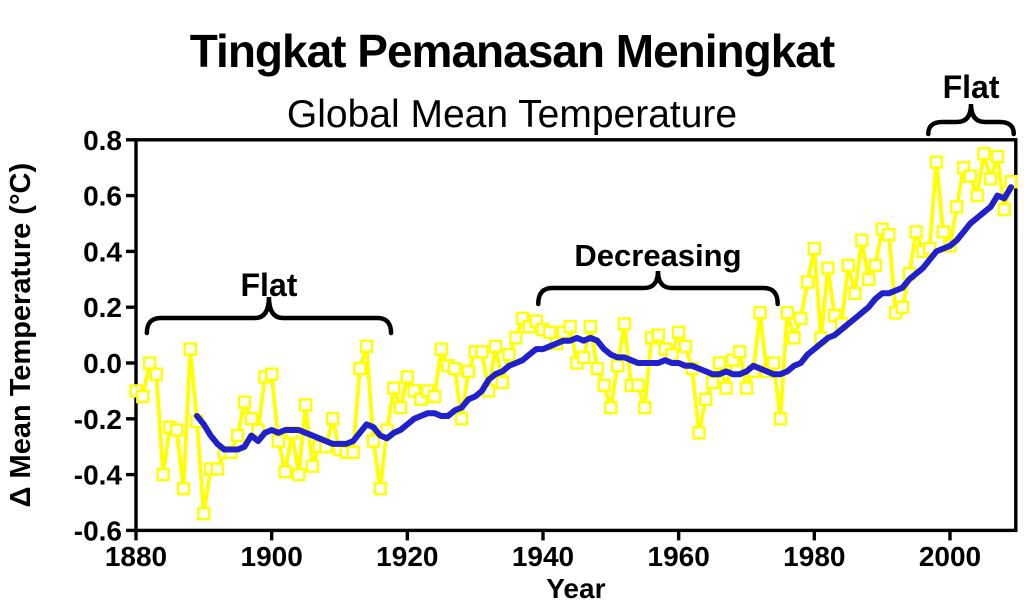  What do you see at coordinates (575, 588) in the screenshot?
I see `x-axis-title: Year` at bounding box center [575, 588].